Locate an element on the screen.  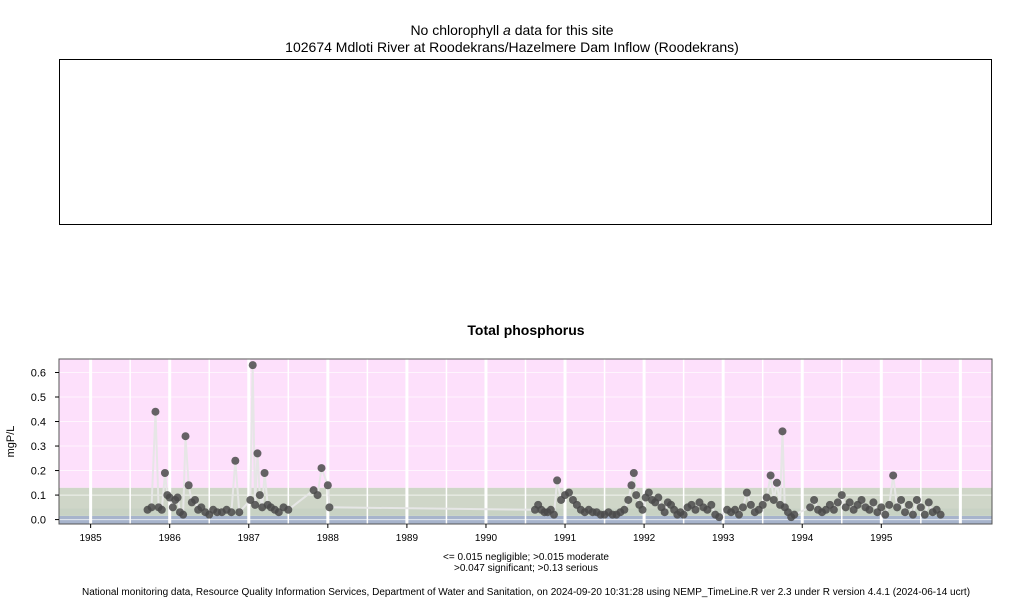
x-tick-label: 1989 is located at coordinates (407, 538).